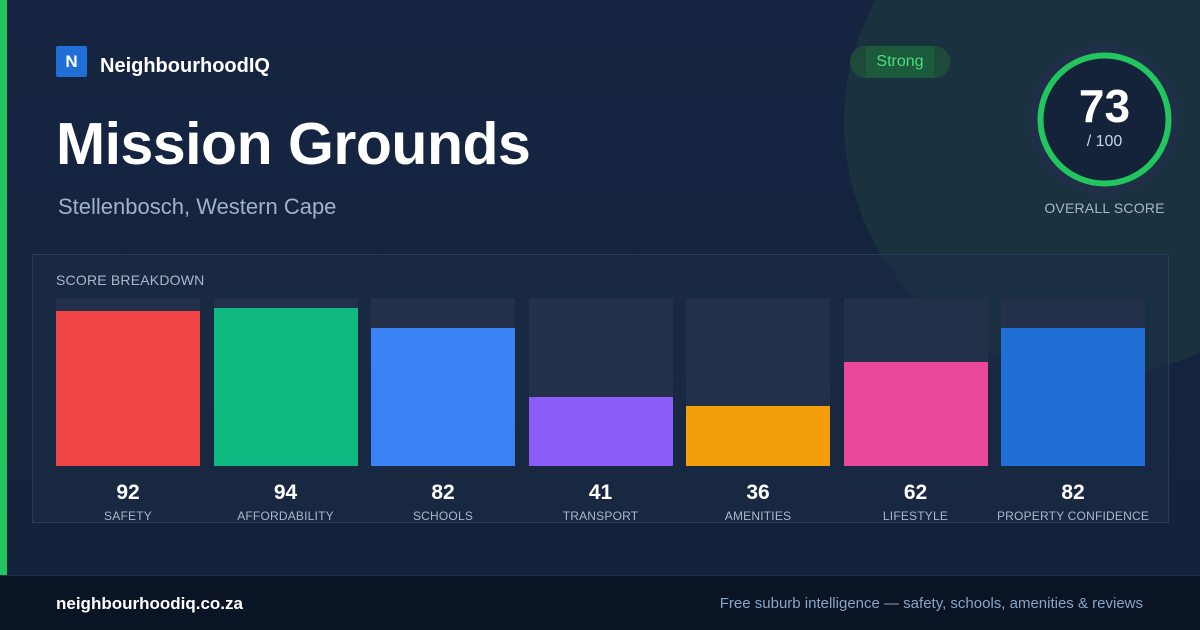 Image resolution: width=1200 pixels, height=630 pixels. I want to click on bar-value-lifestyle: 62, so click(915, 492).